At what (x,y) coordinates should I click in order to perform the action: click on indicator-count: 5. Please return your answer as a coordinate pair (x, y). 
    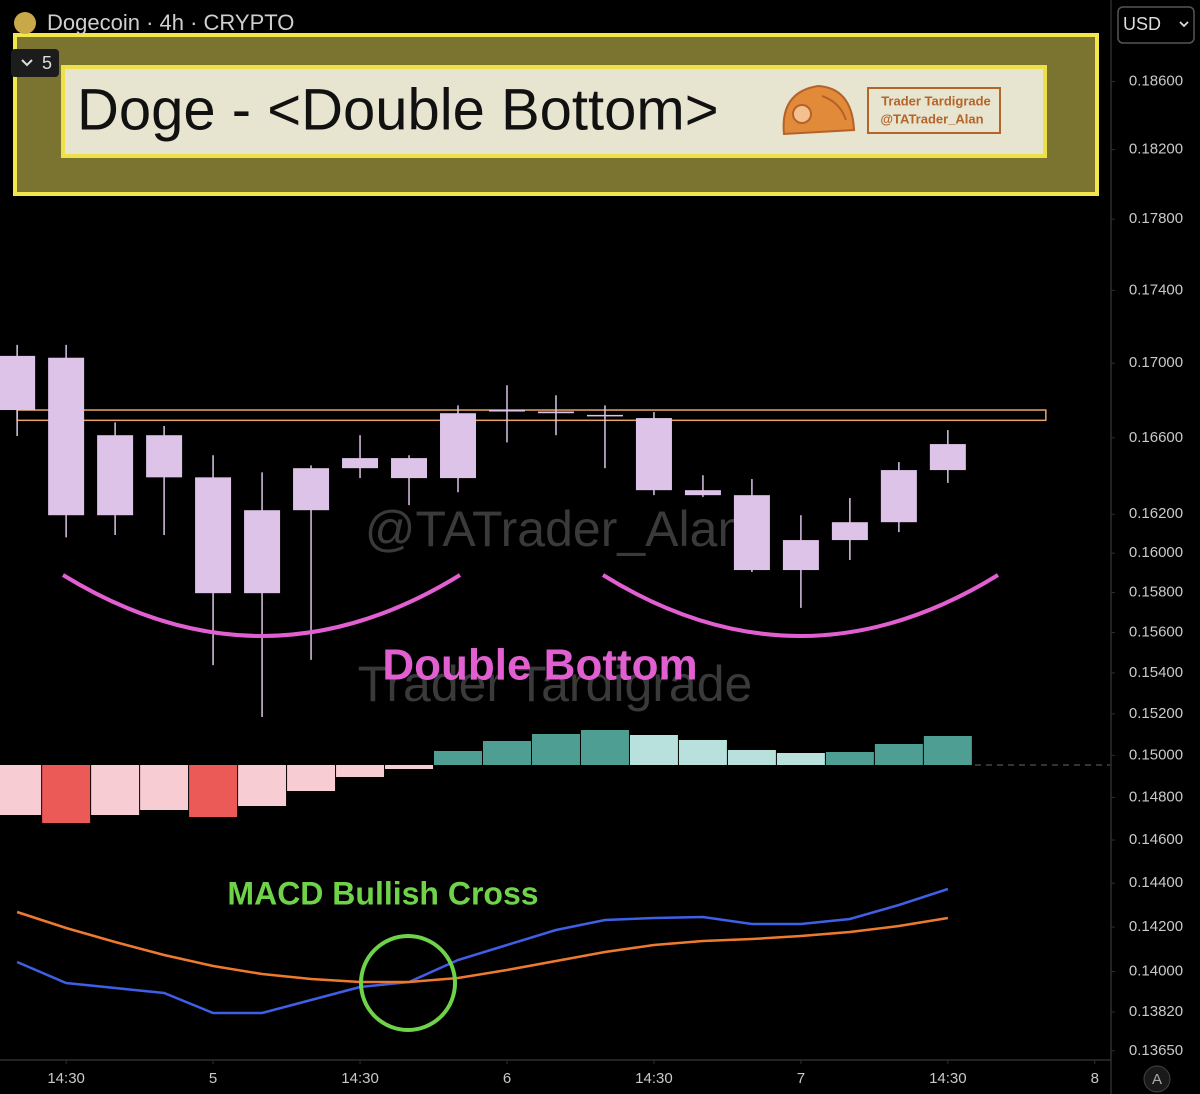
    Looking at the image, I should click on (47, 63).